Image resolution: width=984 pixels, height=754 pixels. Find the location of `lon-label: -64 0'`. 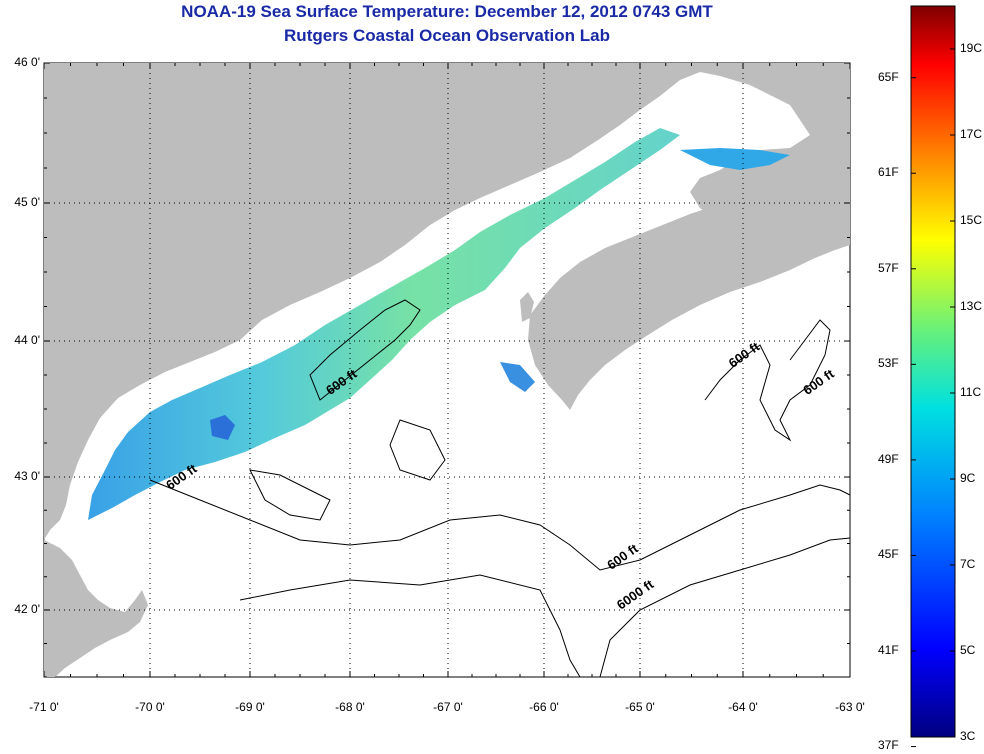

lon-label: -64 0' is located at coordinates (743, 707).